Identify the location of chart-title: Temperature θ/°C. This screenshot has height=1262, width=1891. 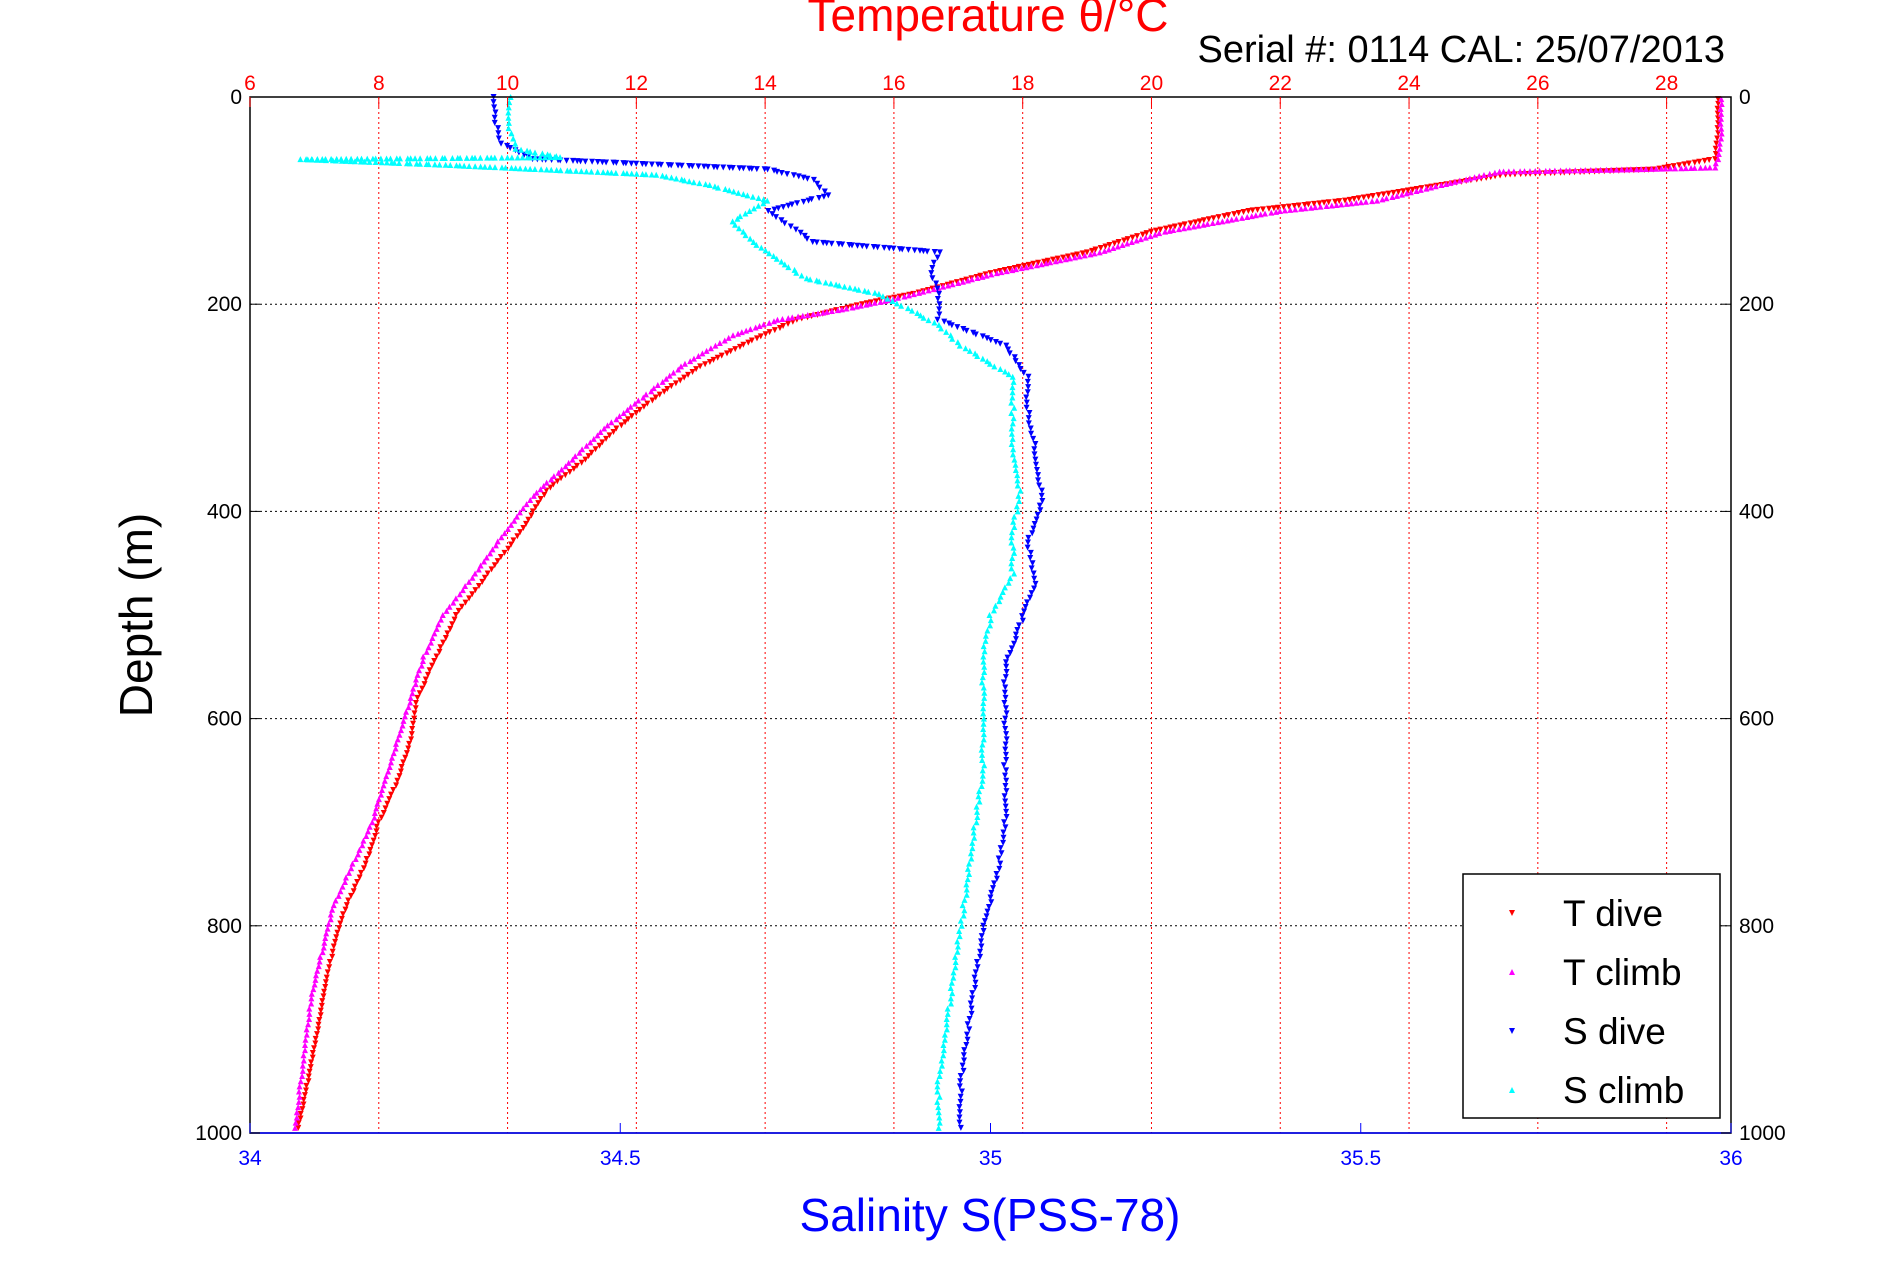
(988, 20).